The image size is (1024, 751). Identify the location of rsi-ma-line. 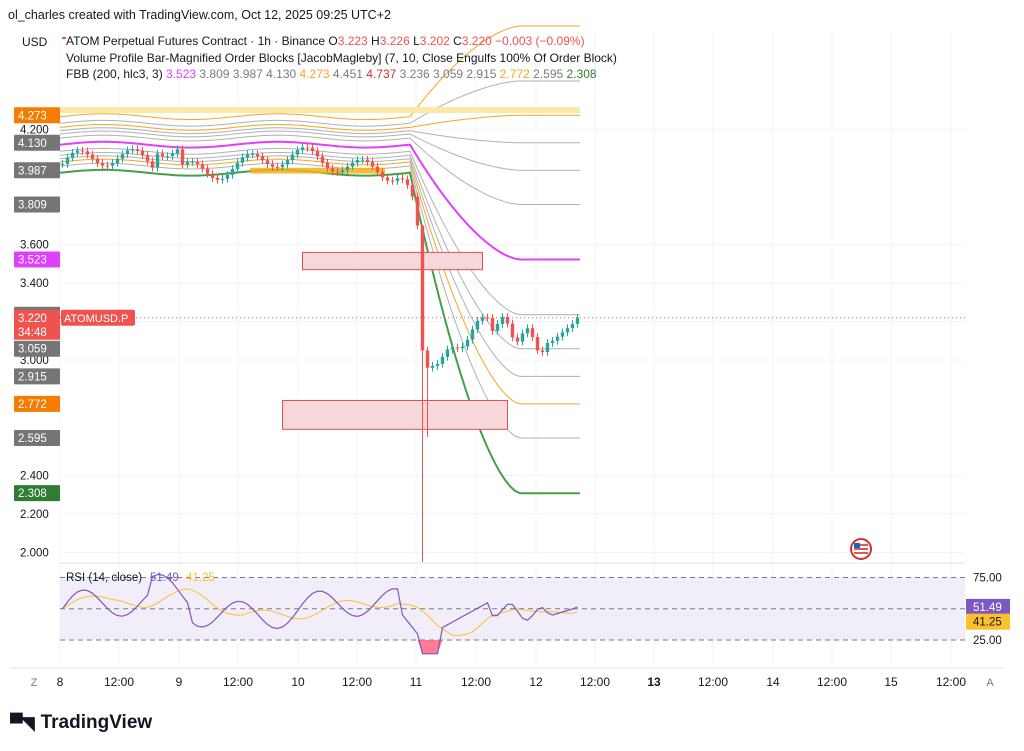
(320, 612).